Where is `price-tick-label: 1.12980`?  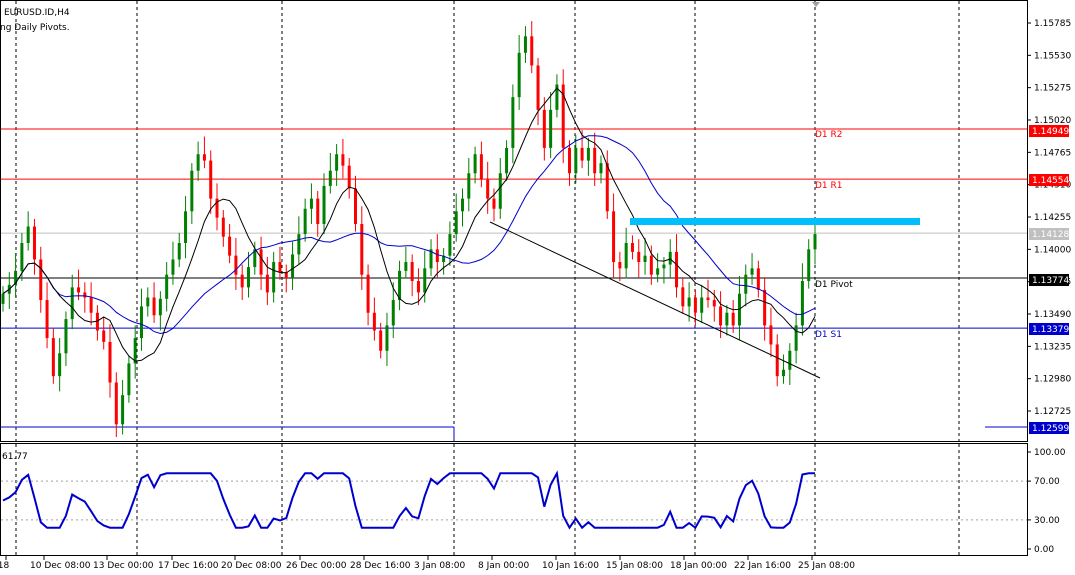
price-tick-label: 1.12980 is located at coordinates (1052, 380).